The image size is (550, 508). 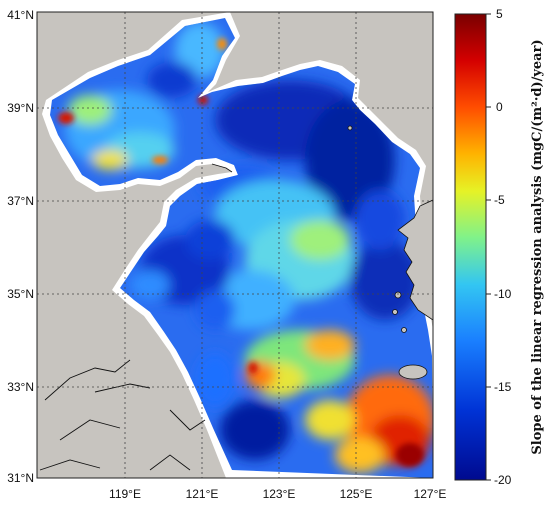 I want to click on korea-islands, so click(x=390, y=252).